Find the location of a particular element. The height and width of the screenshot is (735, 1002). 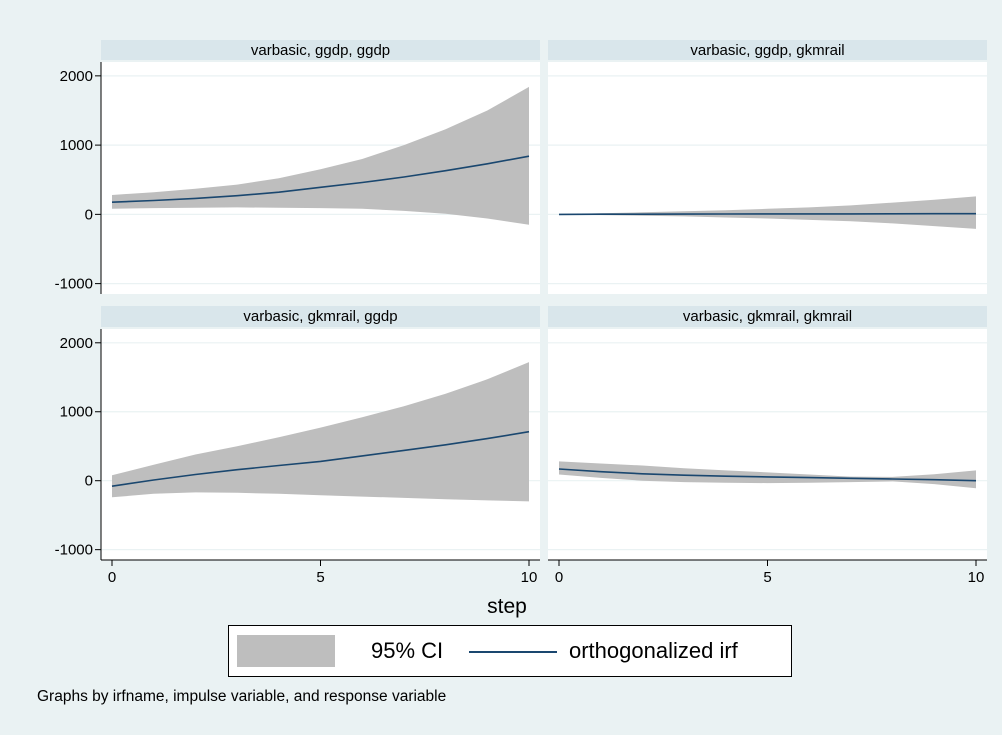

panel-1-title-strip is located at coordinates (320, 50).